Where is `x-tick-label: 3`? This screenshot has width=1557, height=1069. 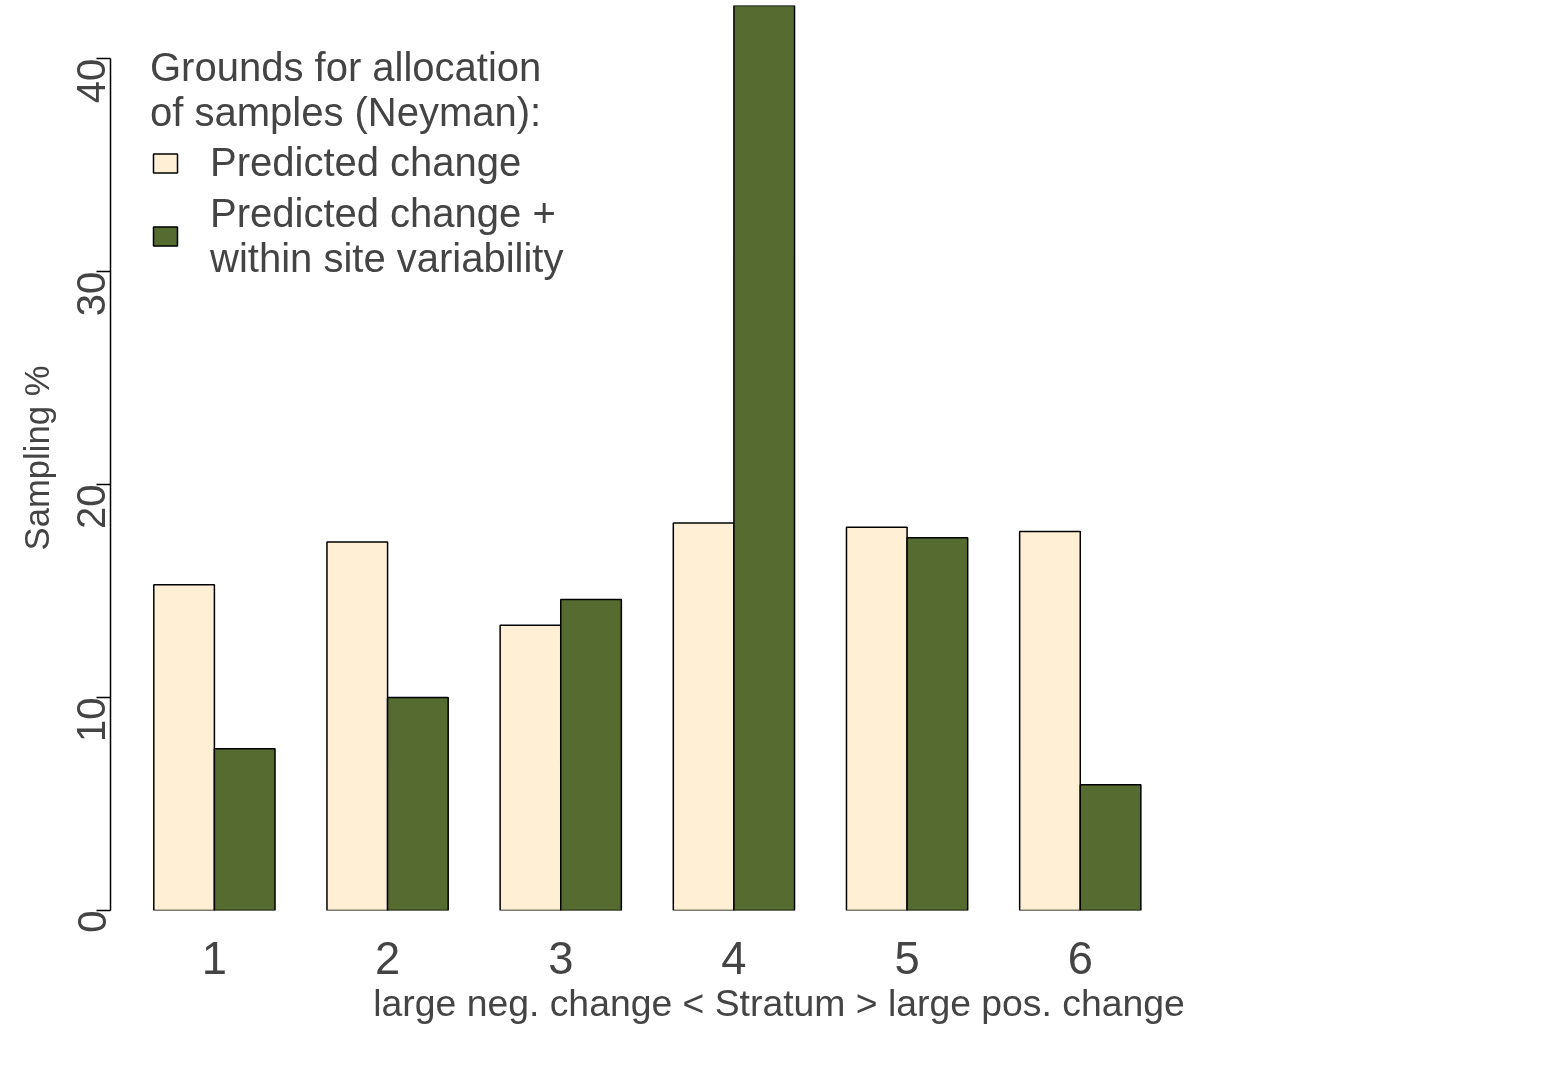
x-tick-label: 3 is located at coordinates (561, 958).